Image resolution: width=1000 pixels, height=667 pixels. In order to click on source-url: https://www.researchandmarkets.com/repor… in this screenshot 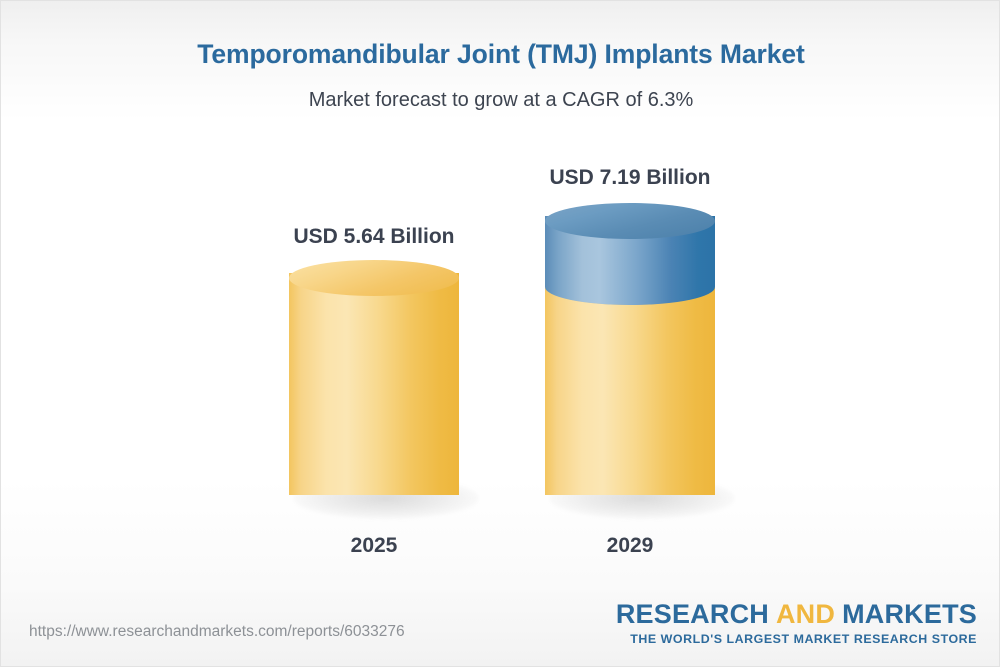, I will do `click(217, 631)`.